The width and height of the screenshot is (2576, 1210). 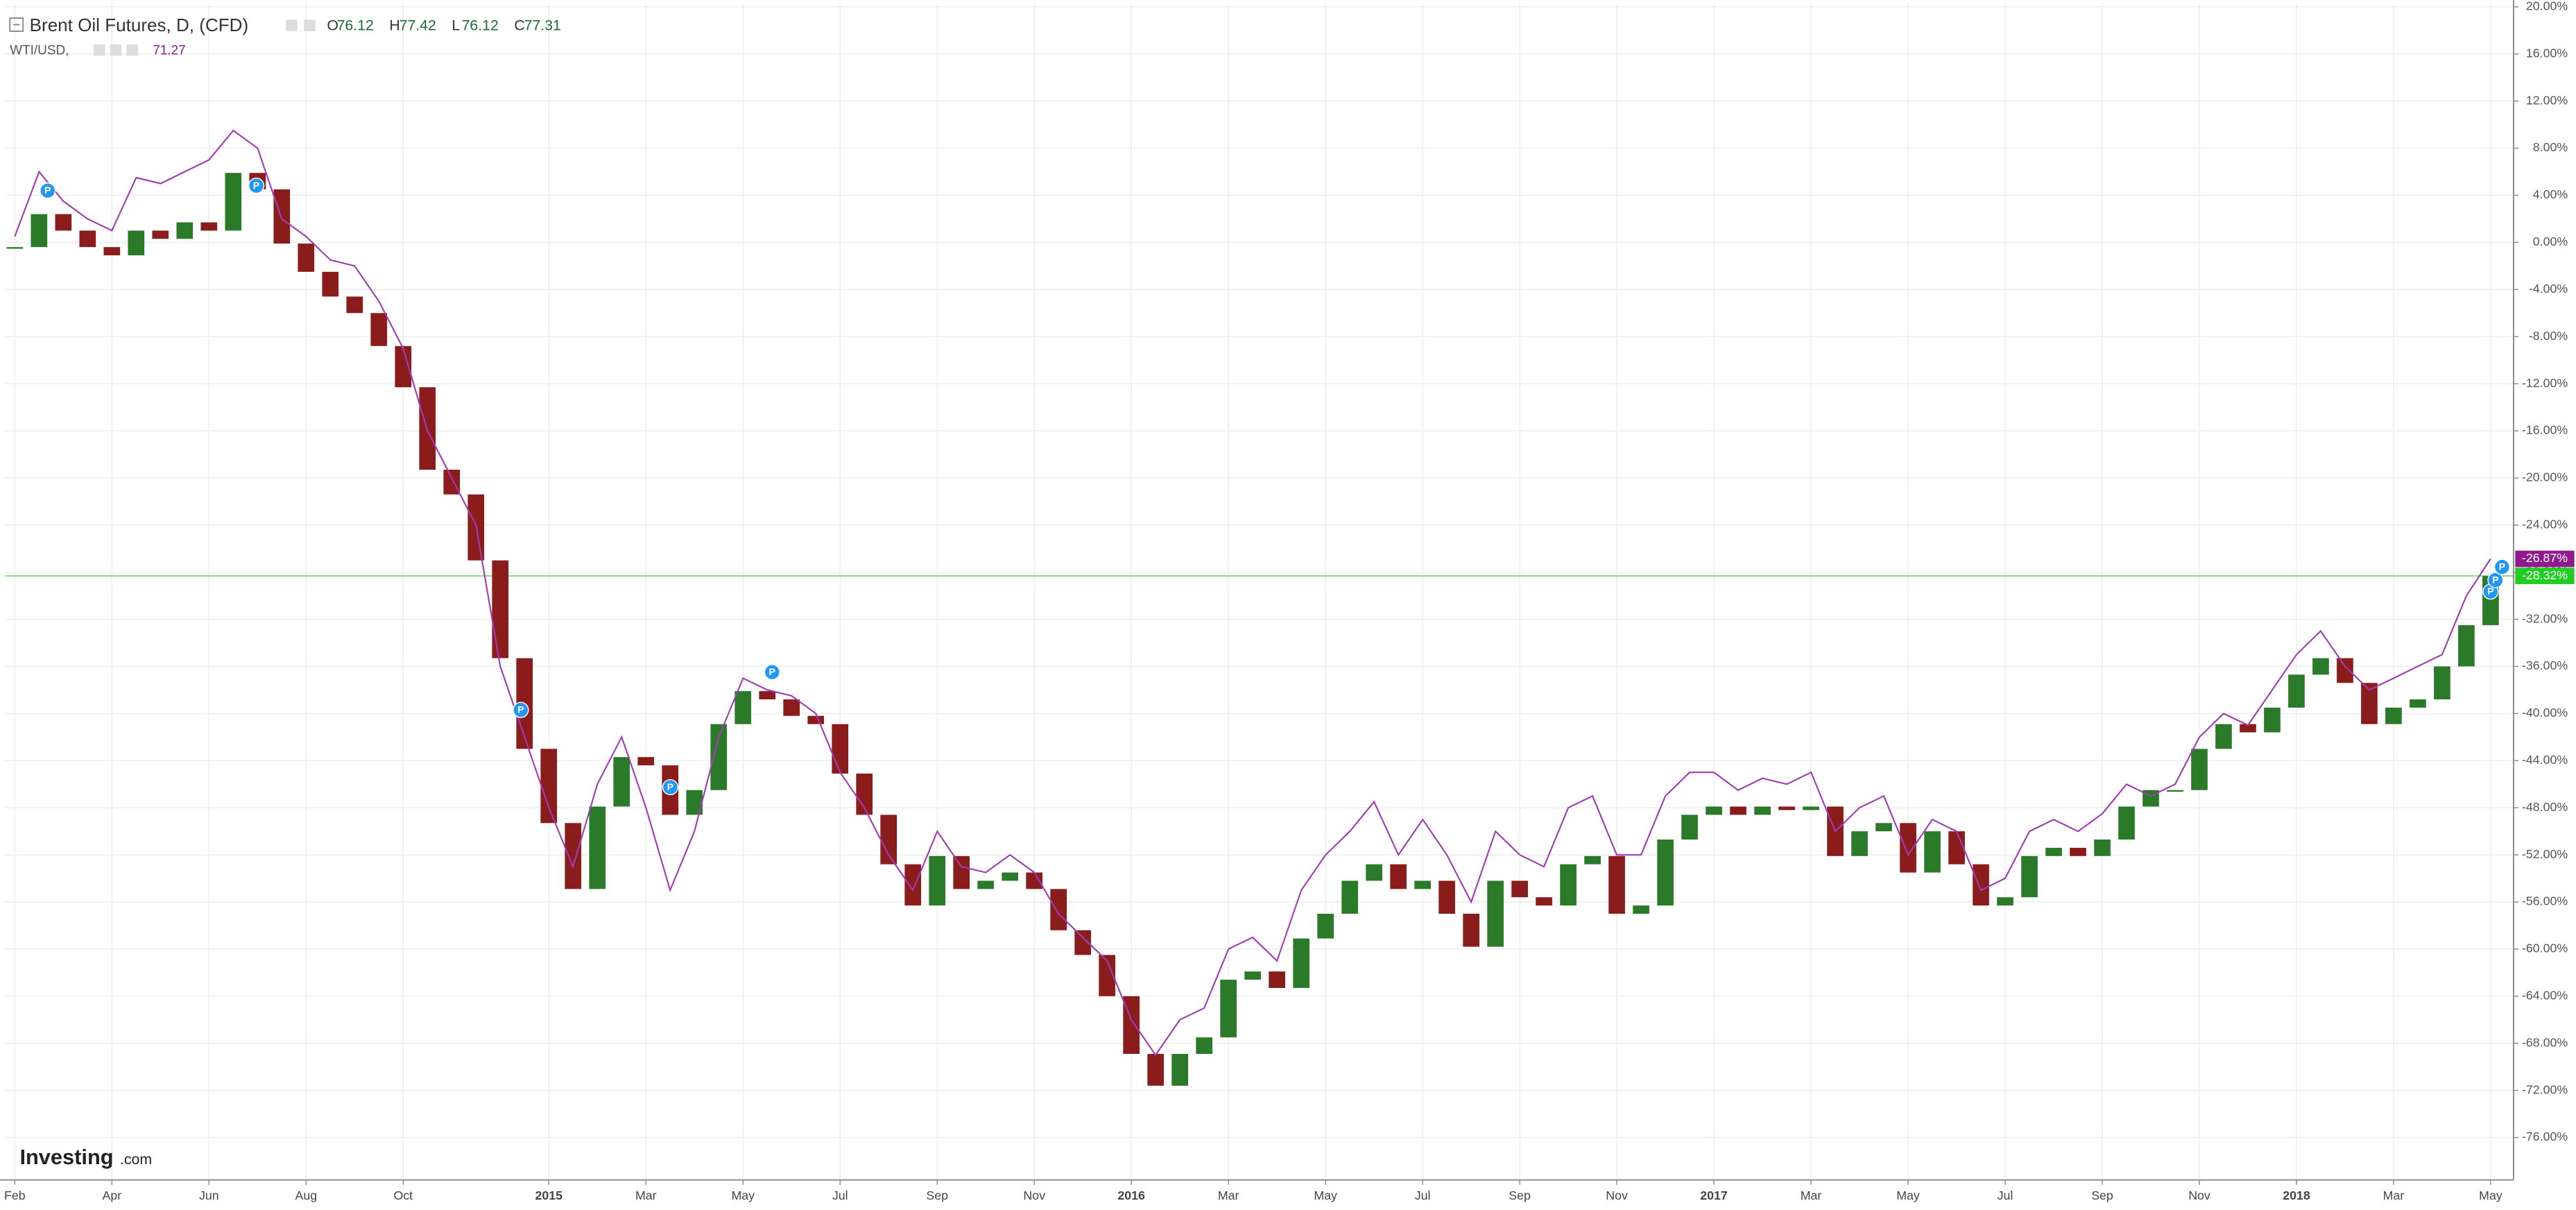 What do you see at coordinates (2545, 712) in the screenshot?
I see `y-tick-label: -40.00%` at bounding box center [2545, 712].